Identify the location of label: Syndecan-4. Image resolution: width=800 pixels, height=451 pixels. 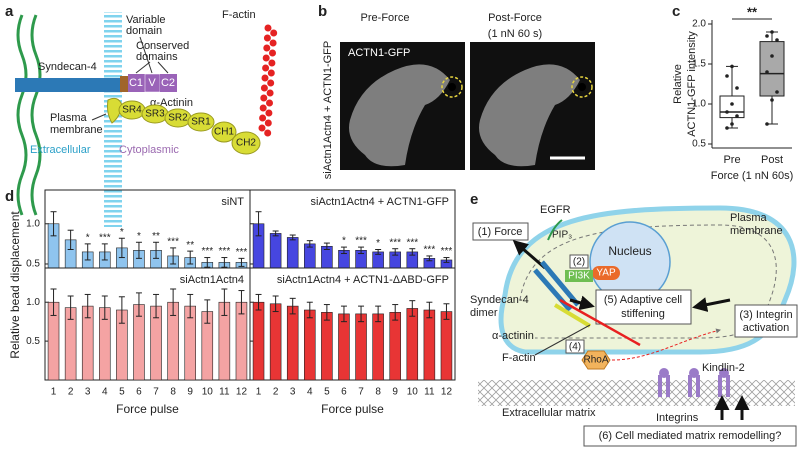
(67, 67).